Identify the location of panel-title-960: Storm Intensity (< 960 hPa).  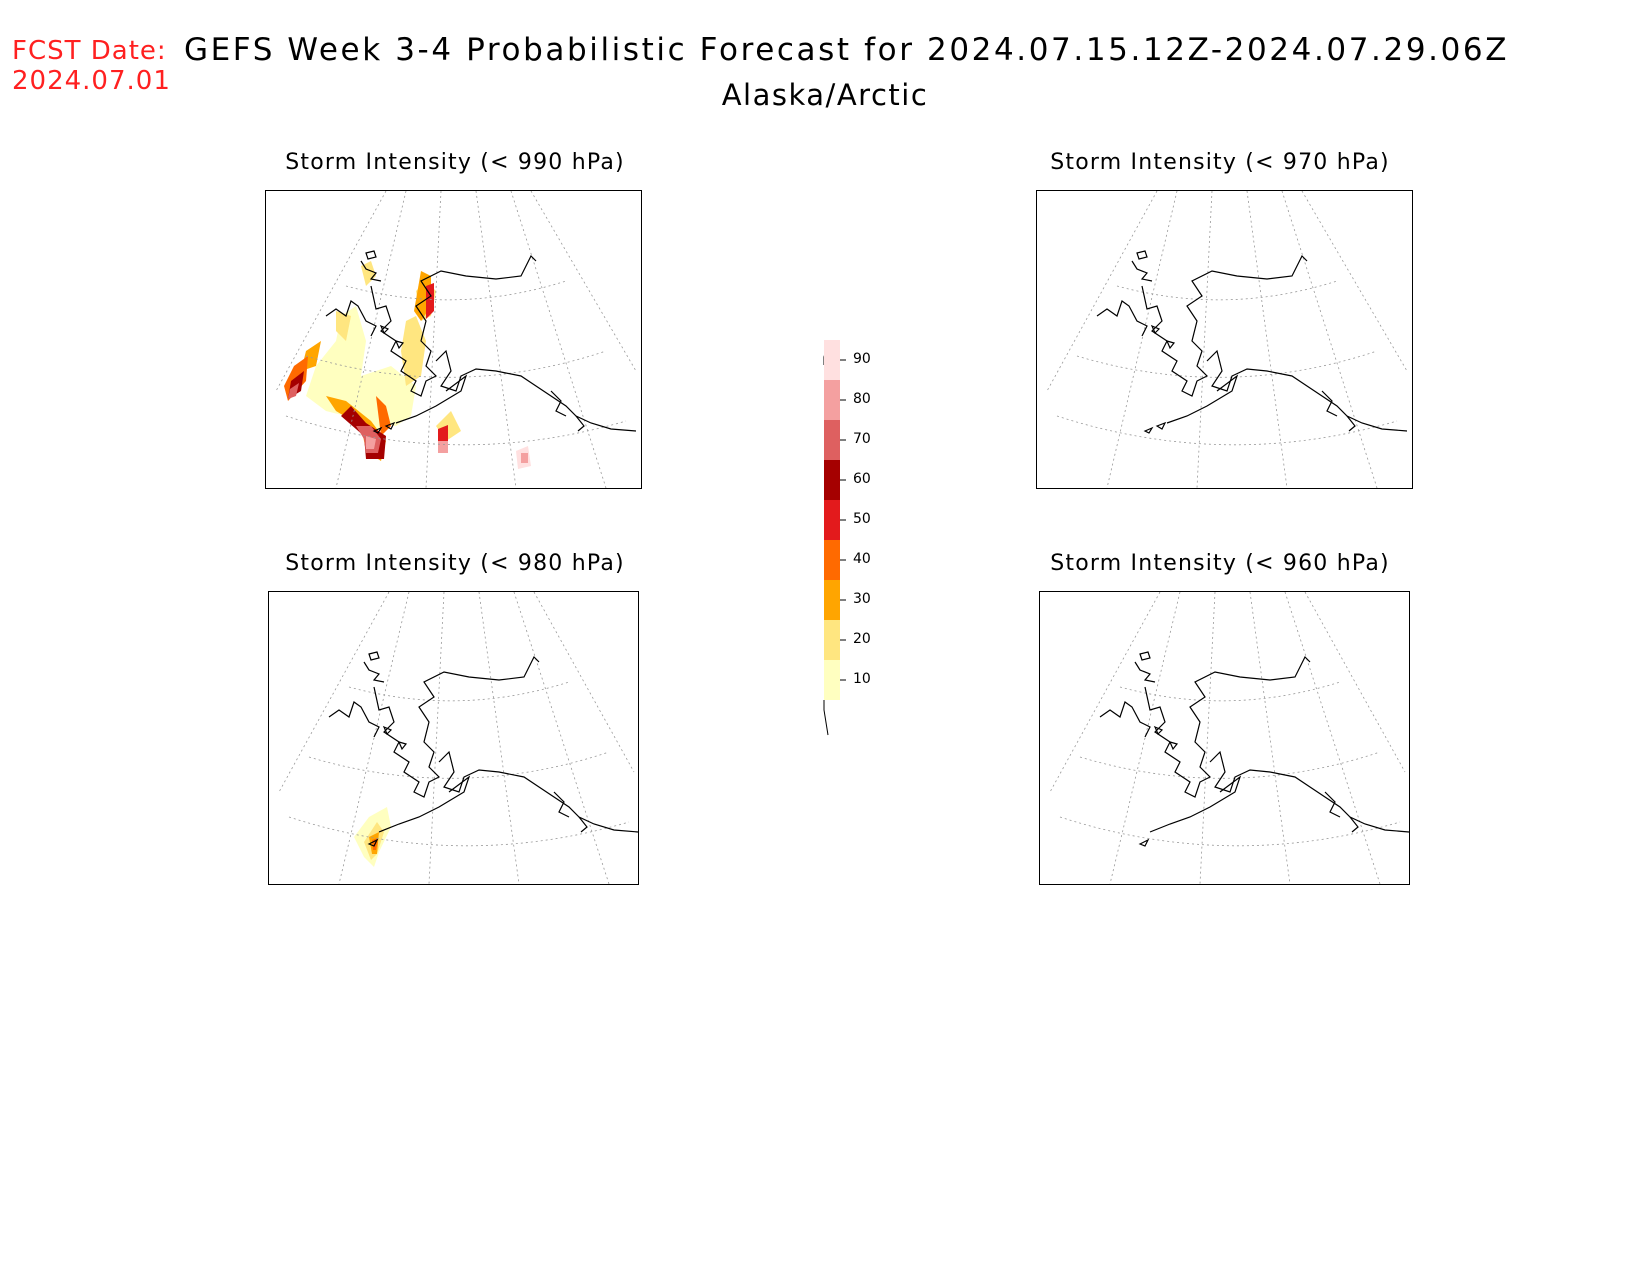
(1220, 563).